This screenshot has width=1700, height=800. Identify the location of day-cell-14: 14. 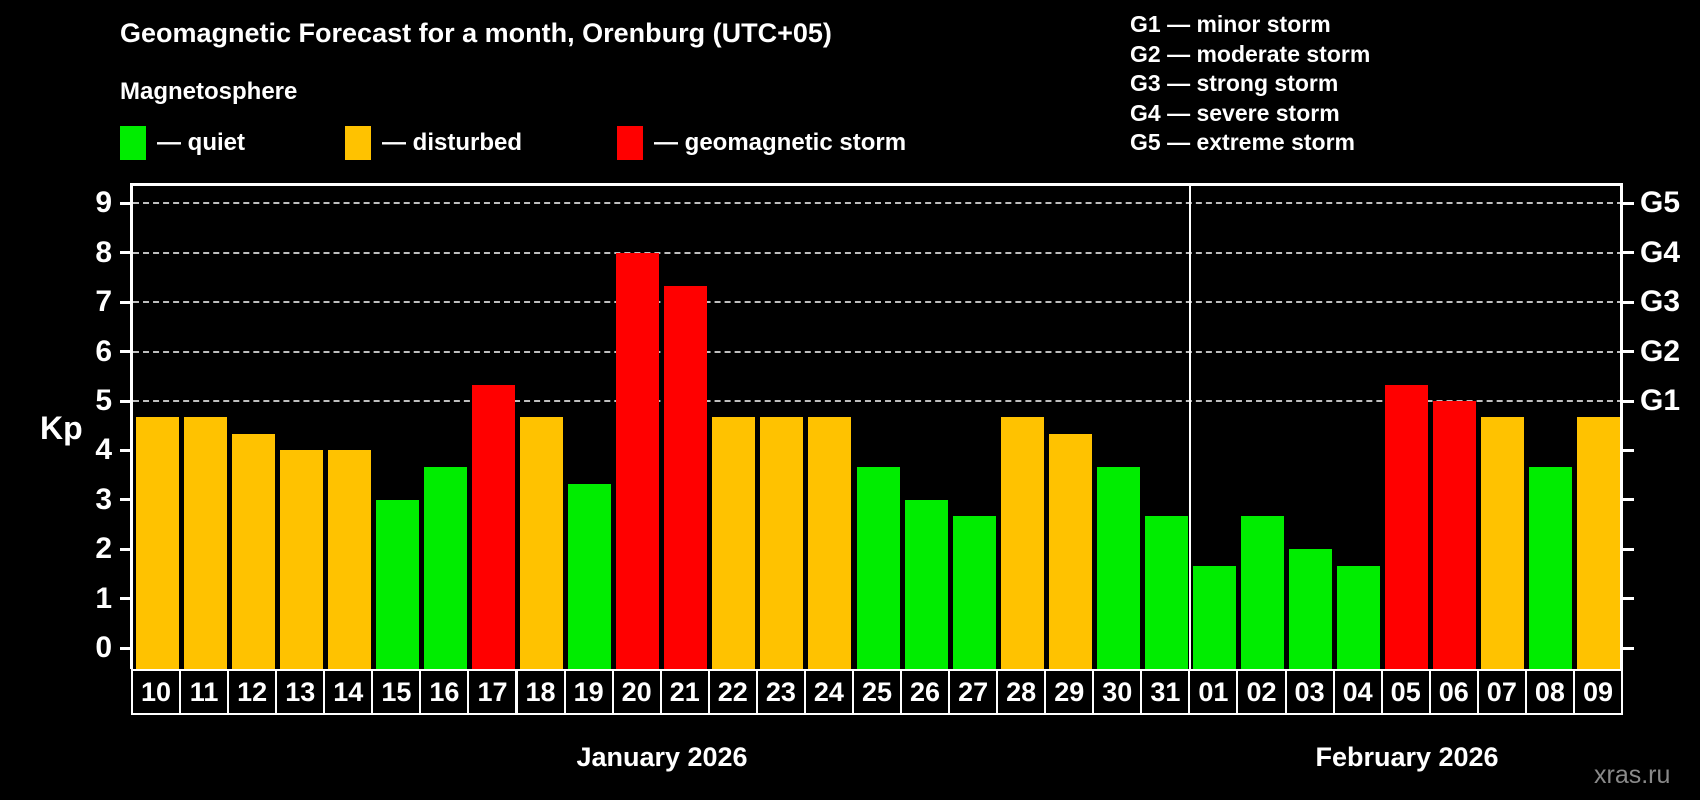
(348, 692).